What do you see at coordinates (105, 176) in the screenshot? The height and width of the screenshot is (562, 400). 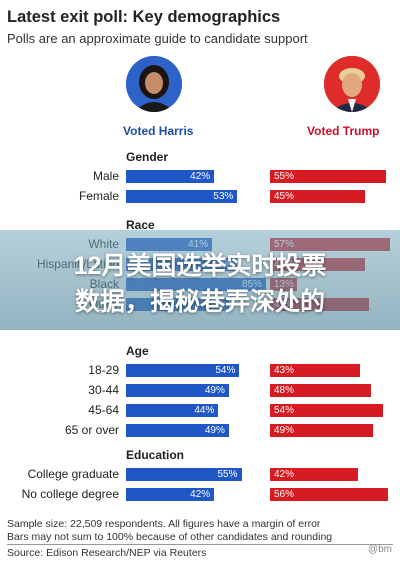 I see `row-label: Male` at bounding box center [105, 176].